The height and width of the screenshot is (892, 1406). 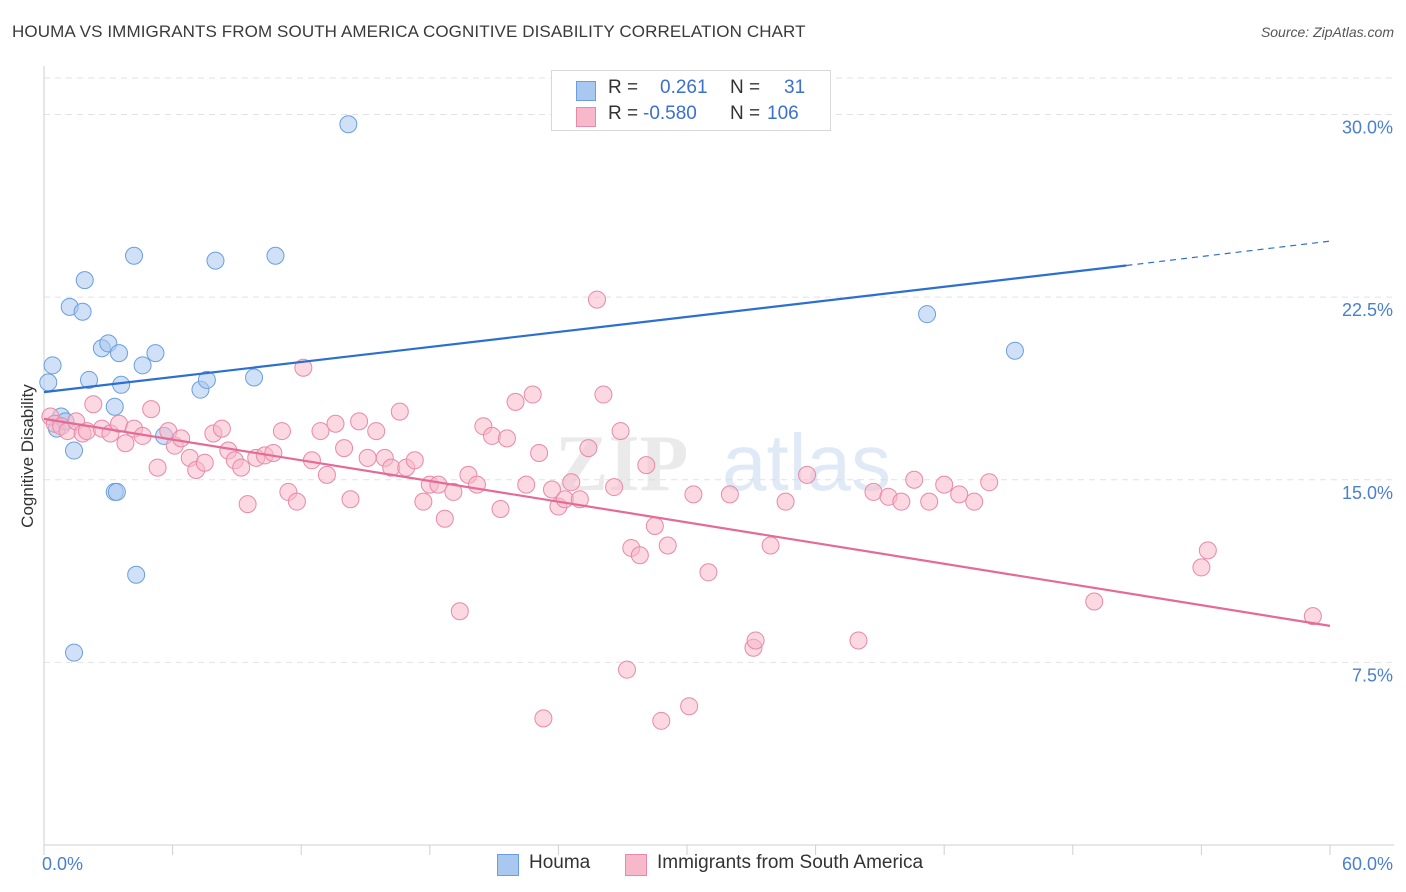 I want to click on legend-row-houma: R = 0.261 N = 31, so click(x=691, y=90).